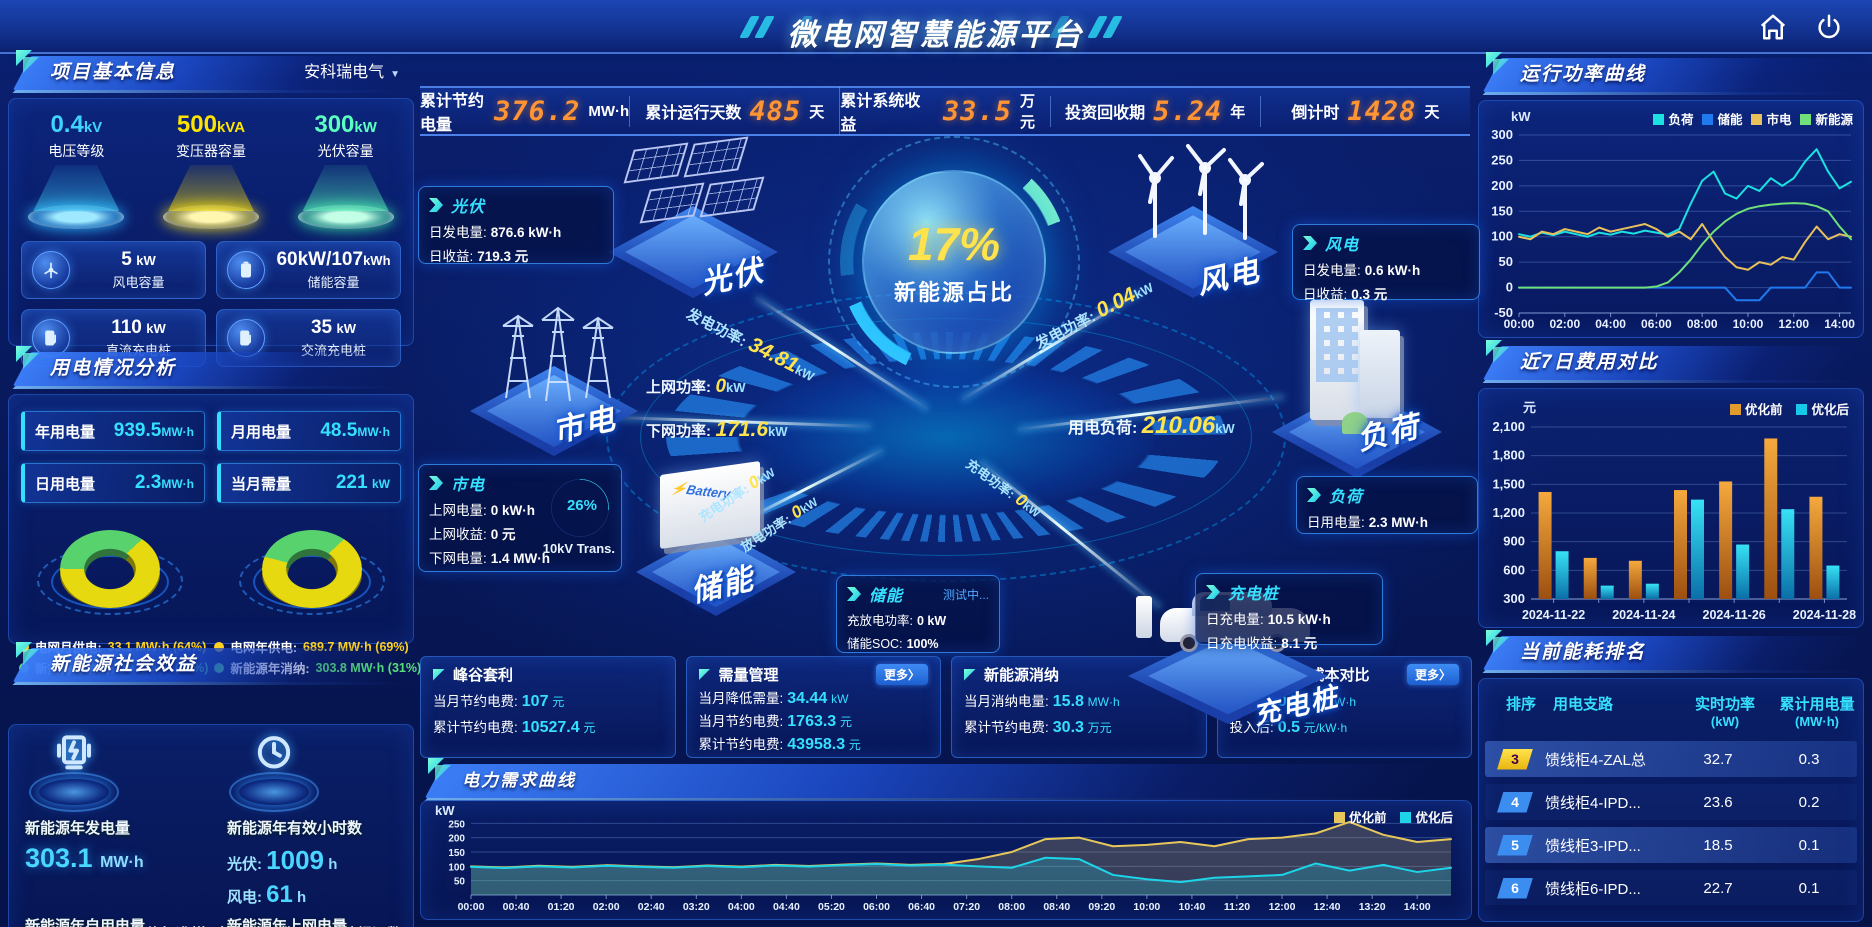  I want to click on svg-text: 10:00, so click(1146, 907).